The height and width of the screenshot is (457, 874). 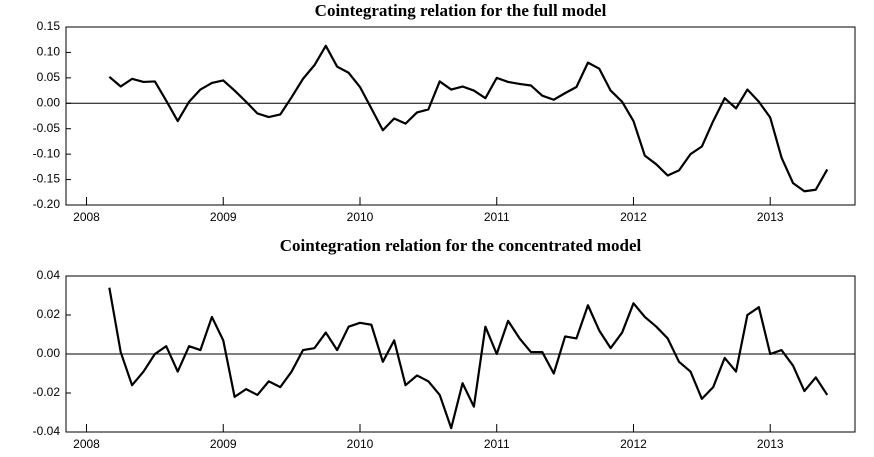 I want to click on y-tick-label: -0.15, so click(x=47, y=179).